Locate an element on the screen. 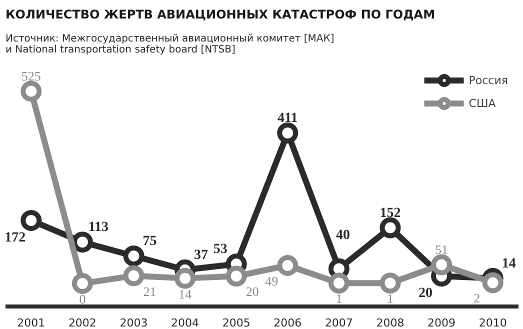 The image size is (523, 329). data-label: 113 is located at coordinates (98, 228).